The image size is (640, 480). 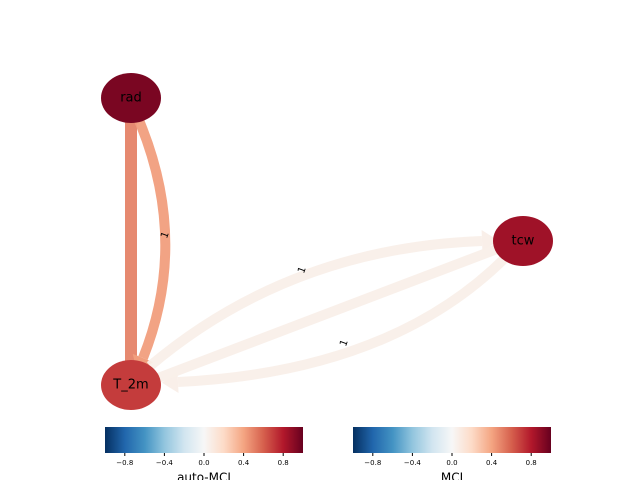 I want to click on node-label: rad, so click(x=131, y=98).